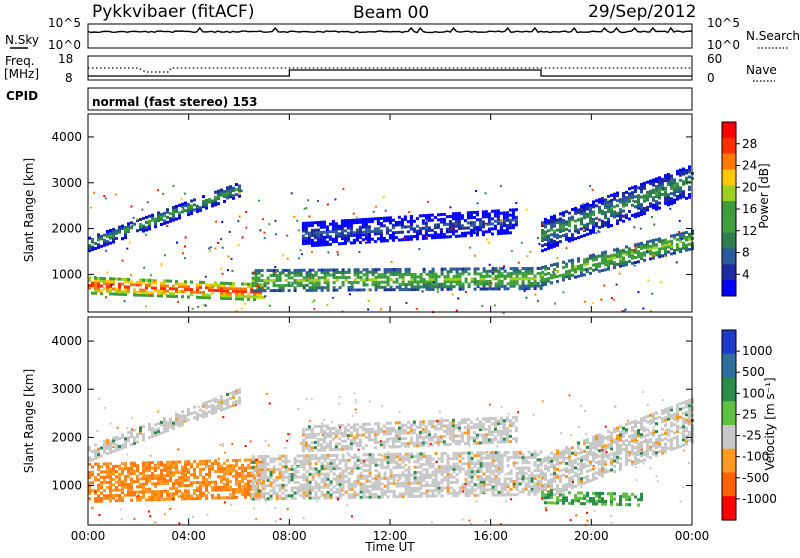  Describe the element at coordinates (729, 130) in the screenshot. I see `colorbar-swatch` at that location.